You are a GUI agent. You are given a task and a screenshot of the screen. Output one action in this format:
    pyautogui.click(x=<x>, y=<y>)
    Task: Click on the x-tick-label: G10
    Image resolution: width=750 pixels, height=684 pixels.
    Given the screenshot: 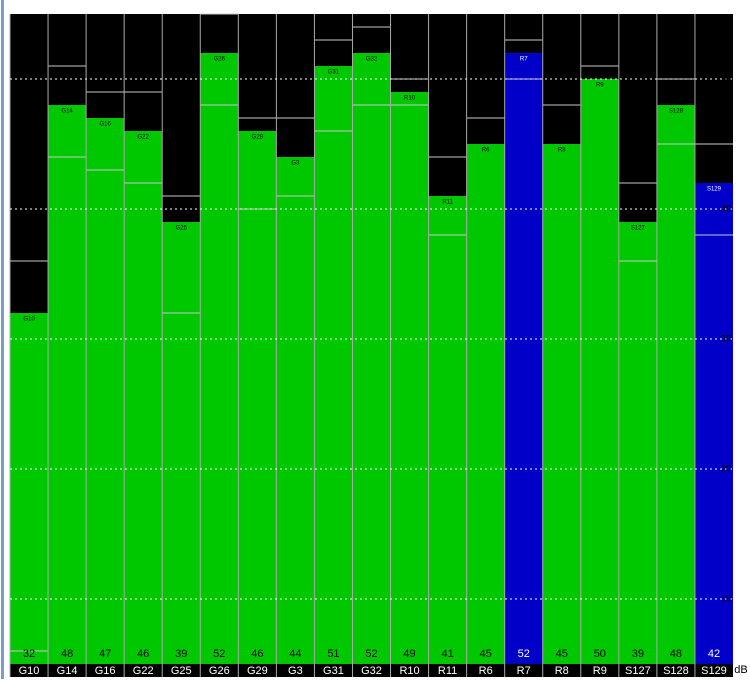 What is the action you would take?
    pyautogui.click(x=29, y=671)
    